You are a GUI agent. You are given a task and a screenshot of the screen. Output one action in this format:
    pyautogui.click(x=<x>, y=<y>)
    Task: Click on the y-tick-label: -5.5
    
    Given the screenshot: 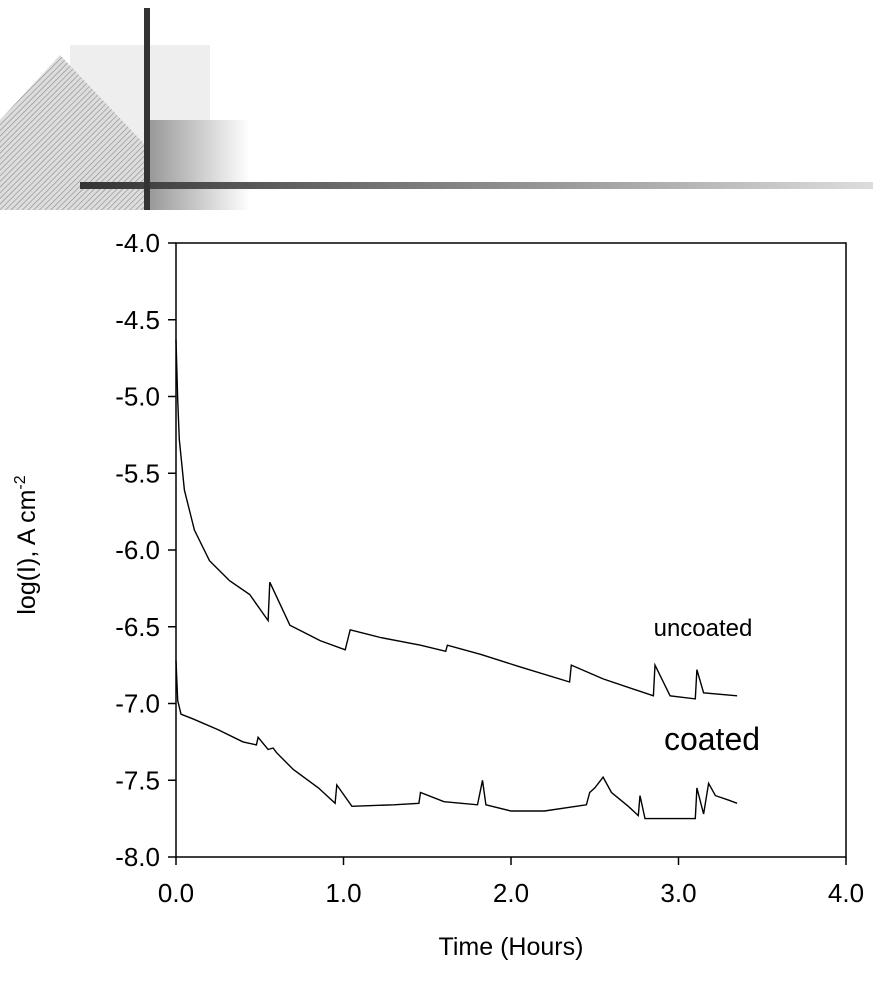 What is the action you would take?
    pyautogui.click(x=137, y=473)
    